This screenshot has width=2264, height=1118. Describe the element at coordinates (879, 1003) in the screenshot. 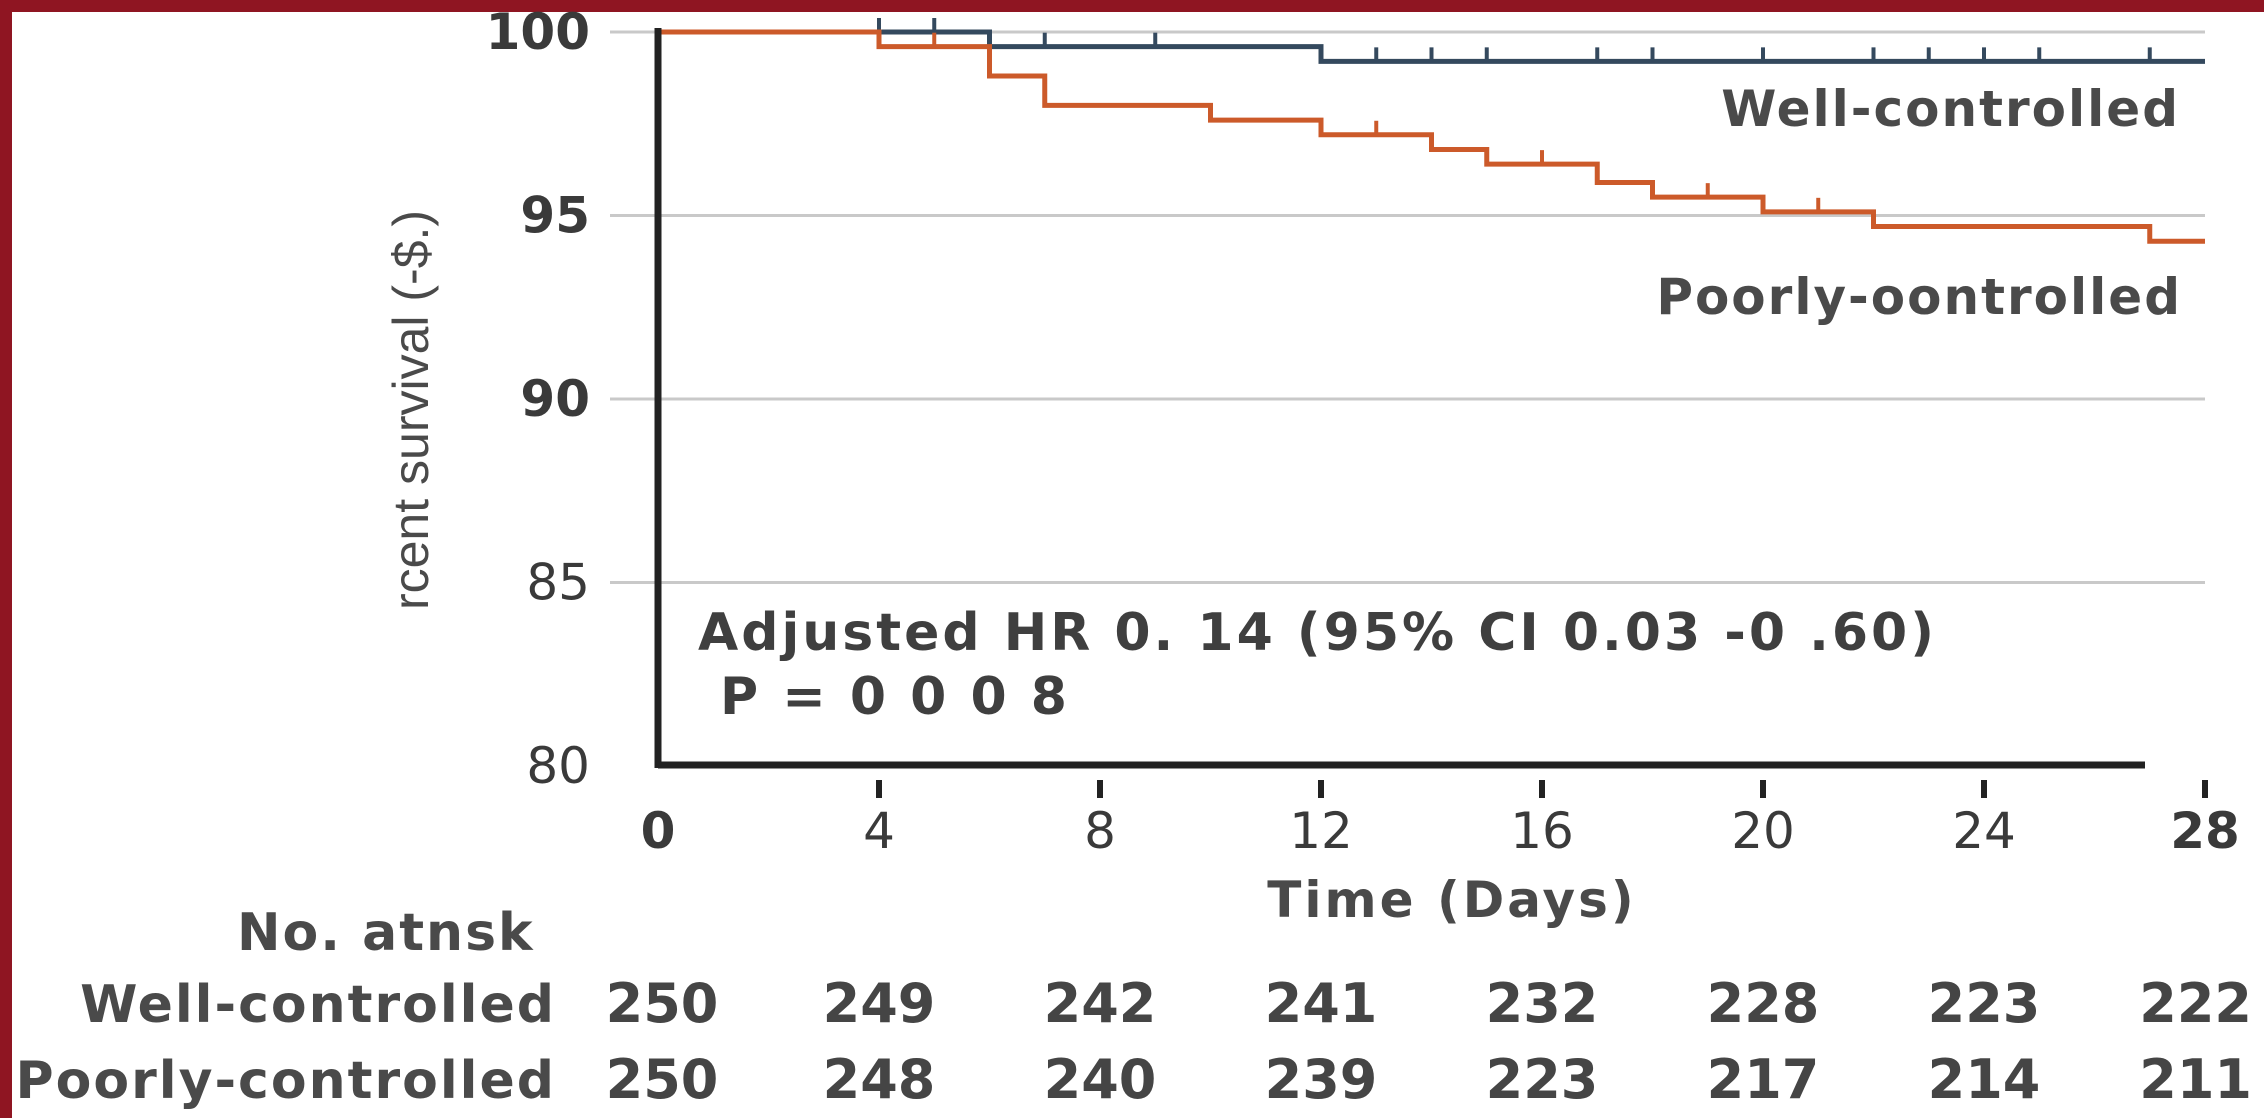

I see `risk-value: 249` at that location.